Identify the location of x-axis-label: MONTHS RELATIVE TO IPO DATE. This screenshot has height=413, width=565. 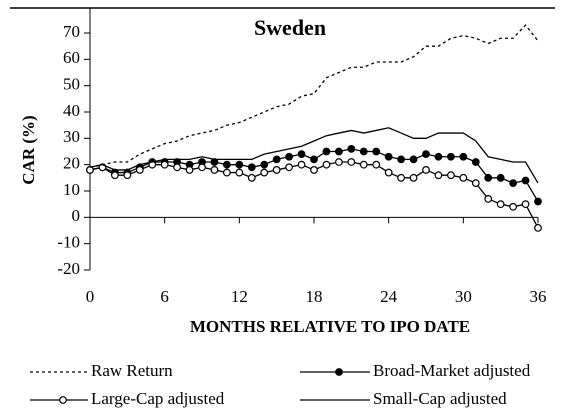
(330, 326).